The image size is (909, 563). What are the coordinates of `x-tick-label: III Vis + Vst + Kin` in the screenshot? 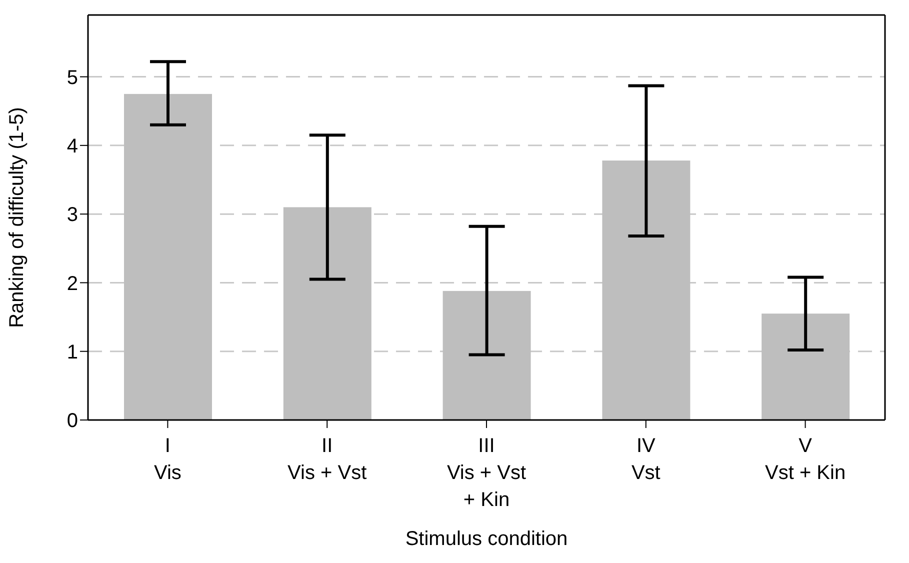 It's located at (486, 473).